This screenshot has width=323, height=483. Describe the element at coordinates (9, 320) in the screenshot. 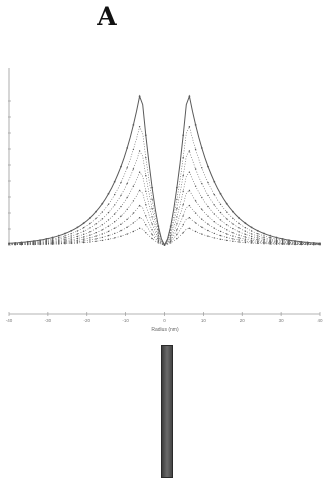

I see `x-tick-label: -40` at that location.